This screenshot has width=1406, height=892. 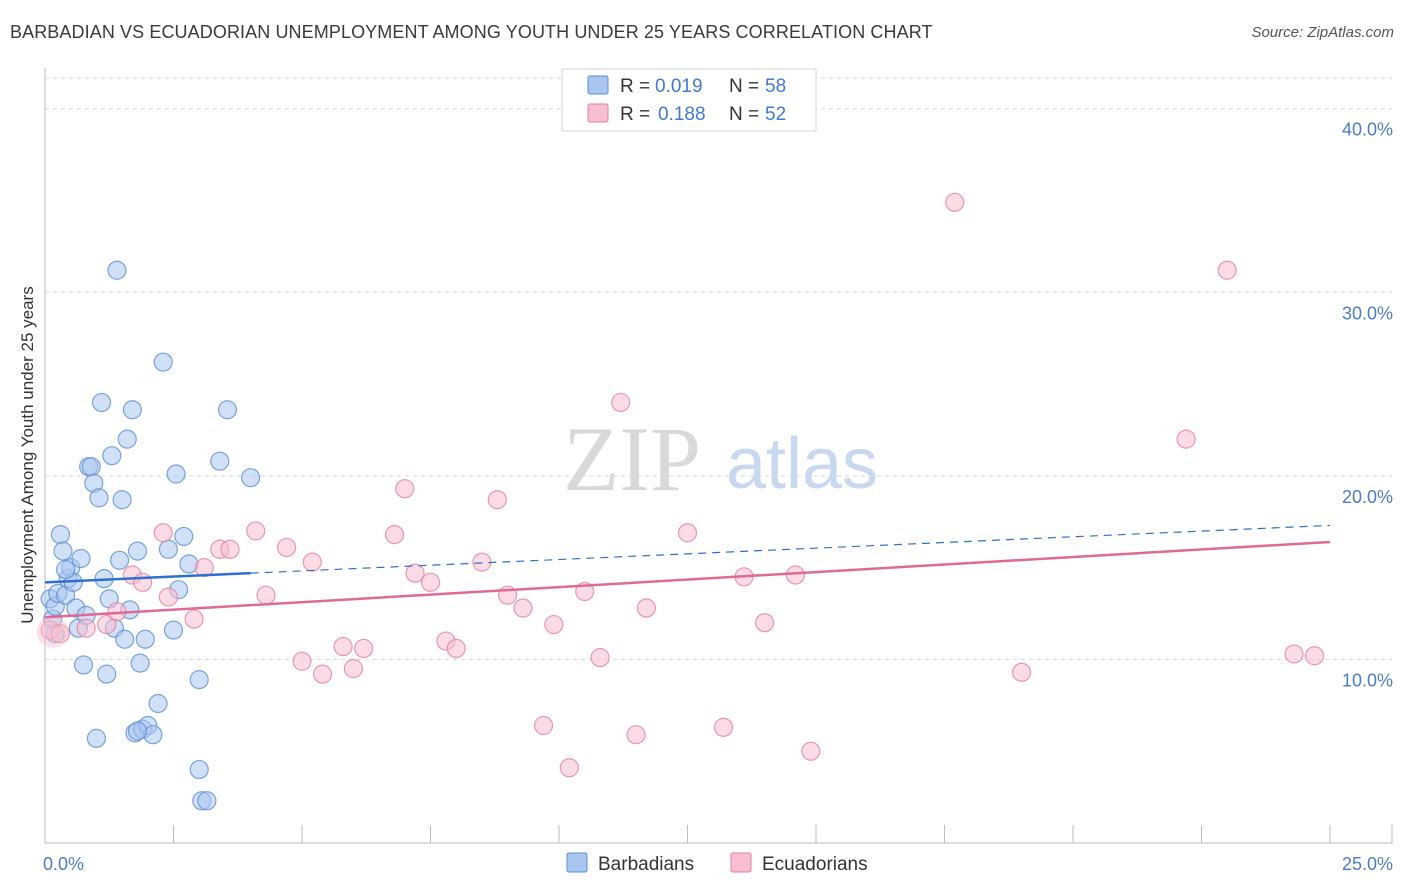 What do you see at coordinates (646, 864) in the screenshot?
I see `legend-label-barbadians: Barbadians` at bounding box center [646, 864].